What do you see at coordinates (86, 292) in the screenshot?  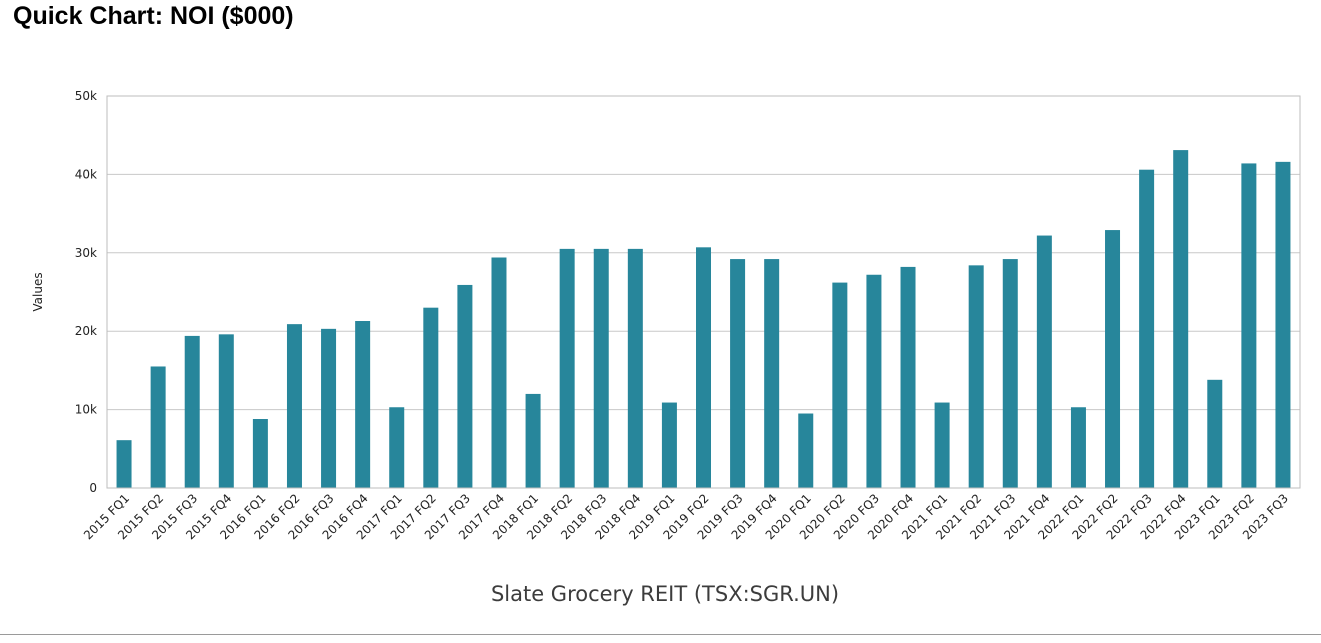 I see `y-axis-ticks: 0 10k 20k 30k 40k 50k` at bounding box center [86, 292].